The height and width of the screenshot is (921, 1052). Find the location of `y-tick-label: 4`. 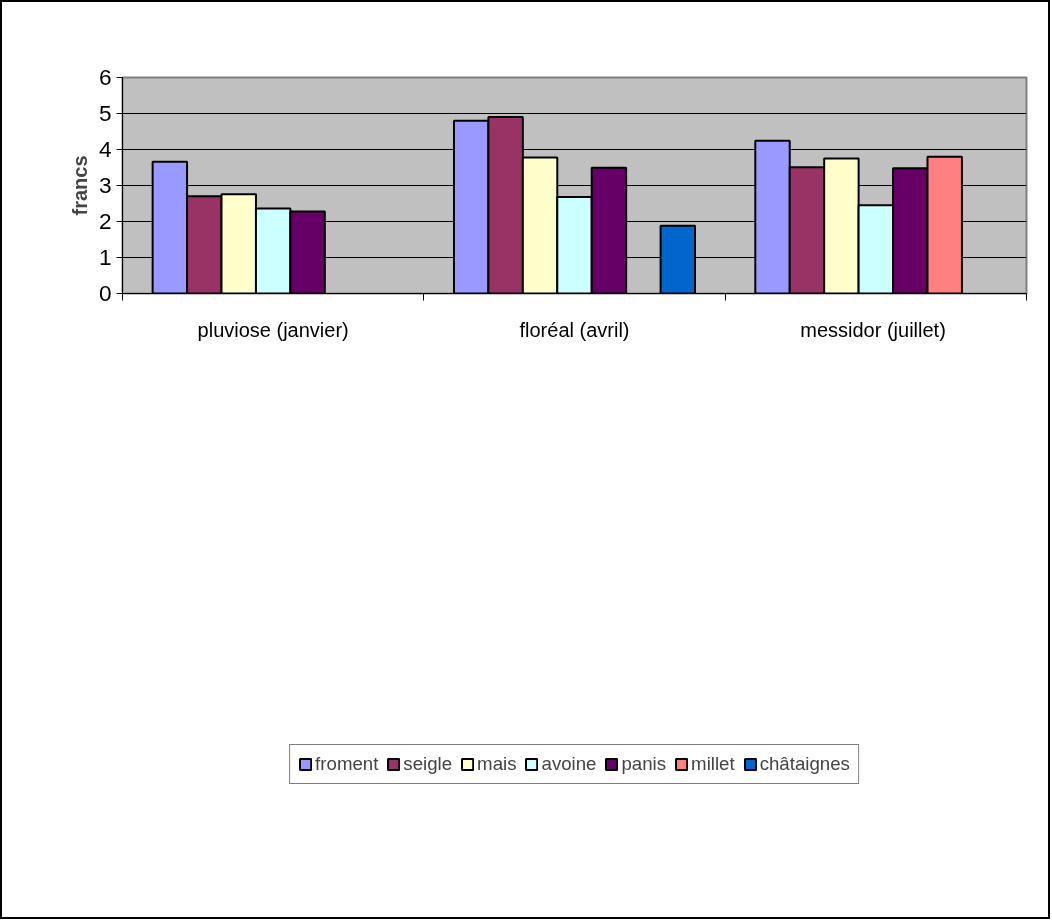

y-tick-label: 4 is located at coordinates (105, 149).